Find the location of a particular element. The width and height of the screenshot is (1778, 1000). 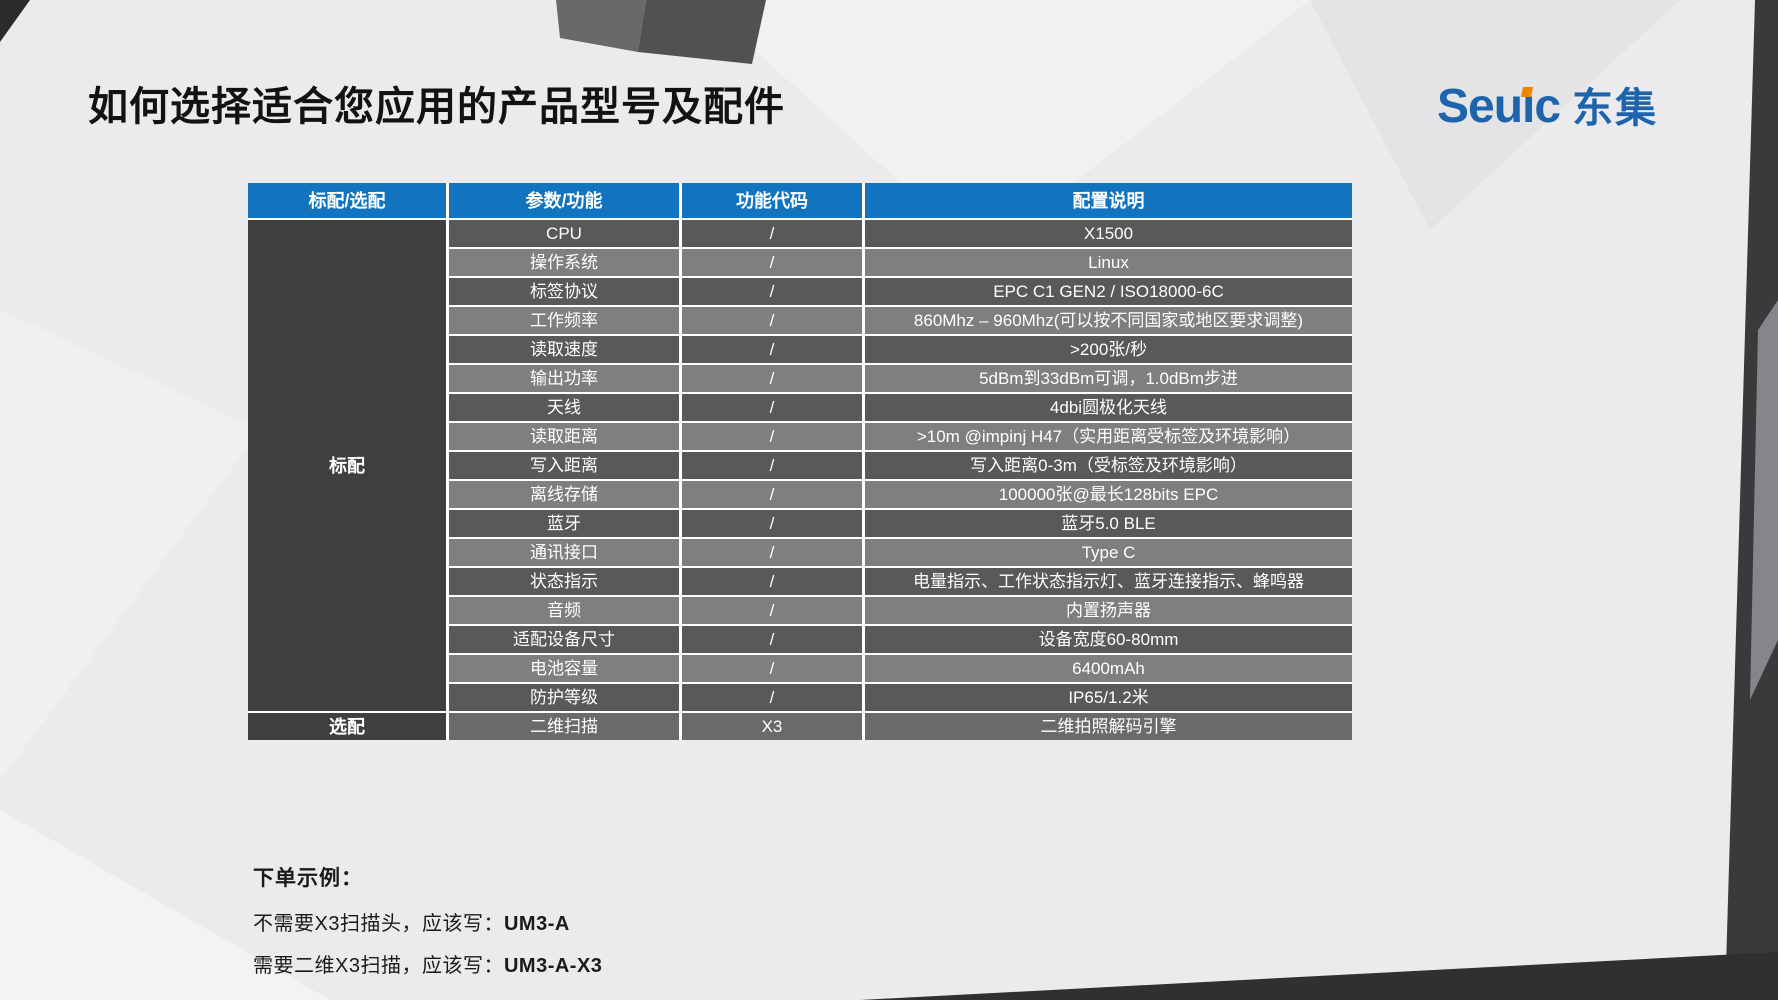

group-label-optional: 选配 is located at coordinates (347, 726).